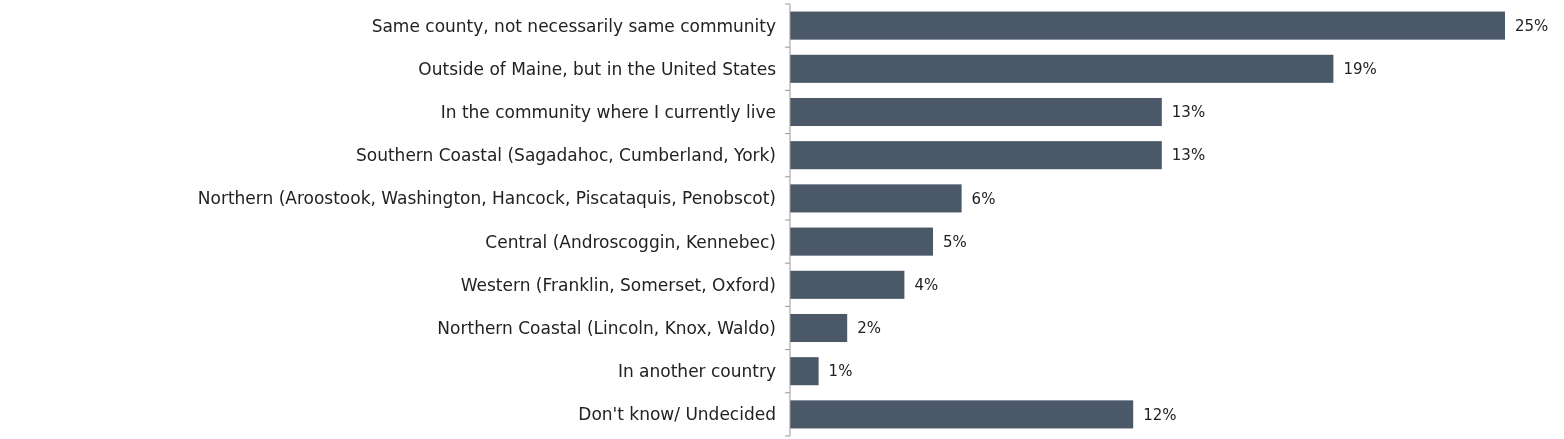  What do you see at coordinates (1532, 25) in the screenshot?
I see `data-label: 25%` at bounding box center [1532, 25].